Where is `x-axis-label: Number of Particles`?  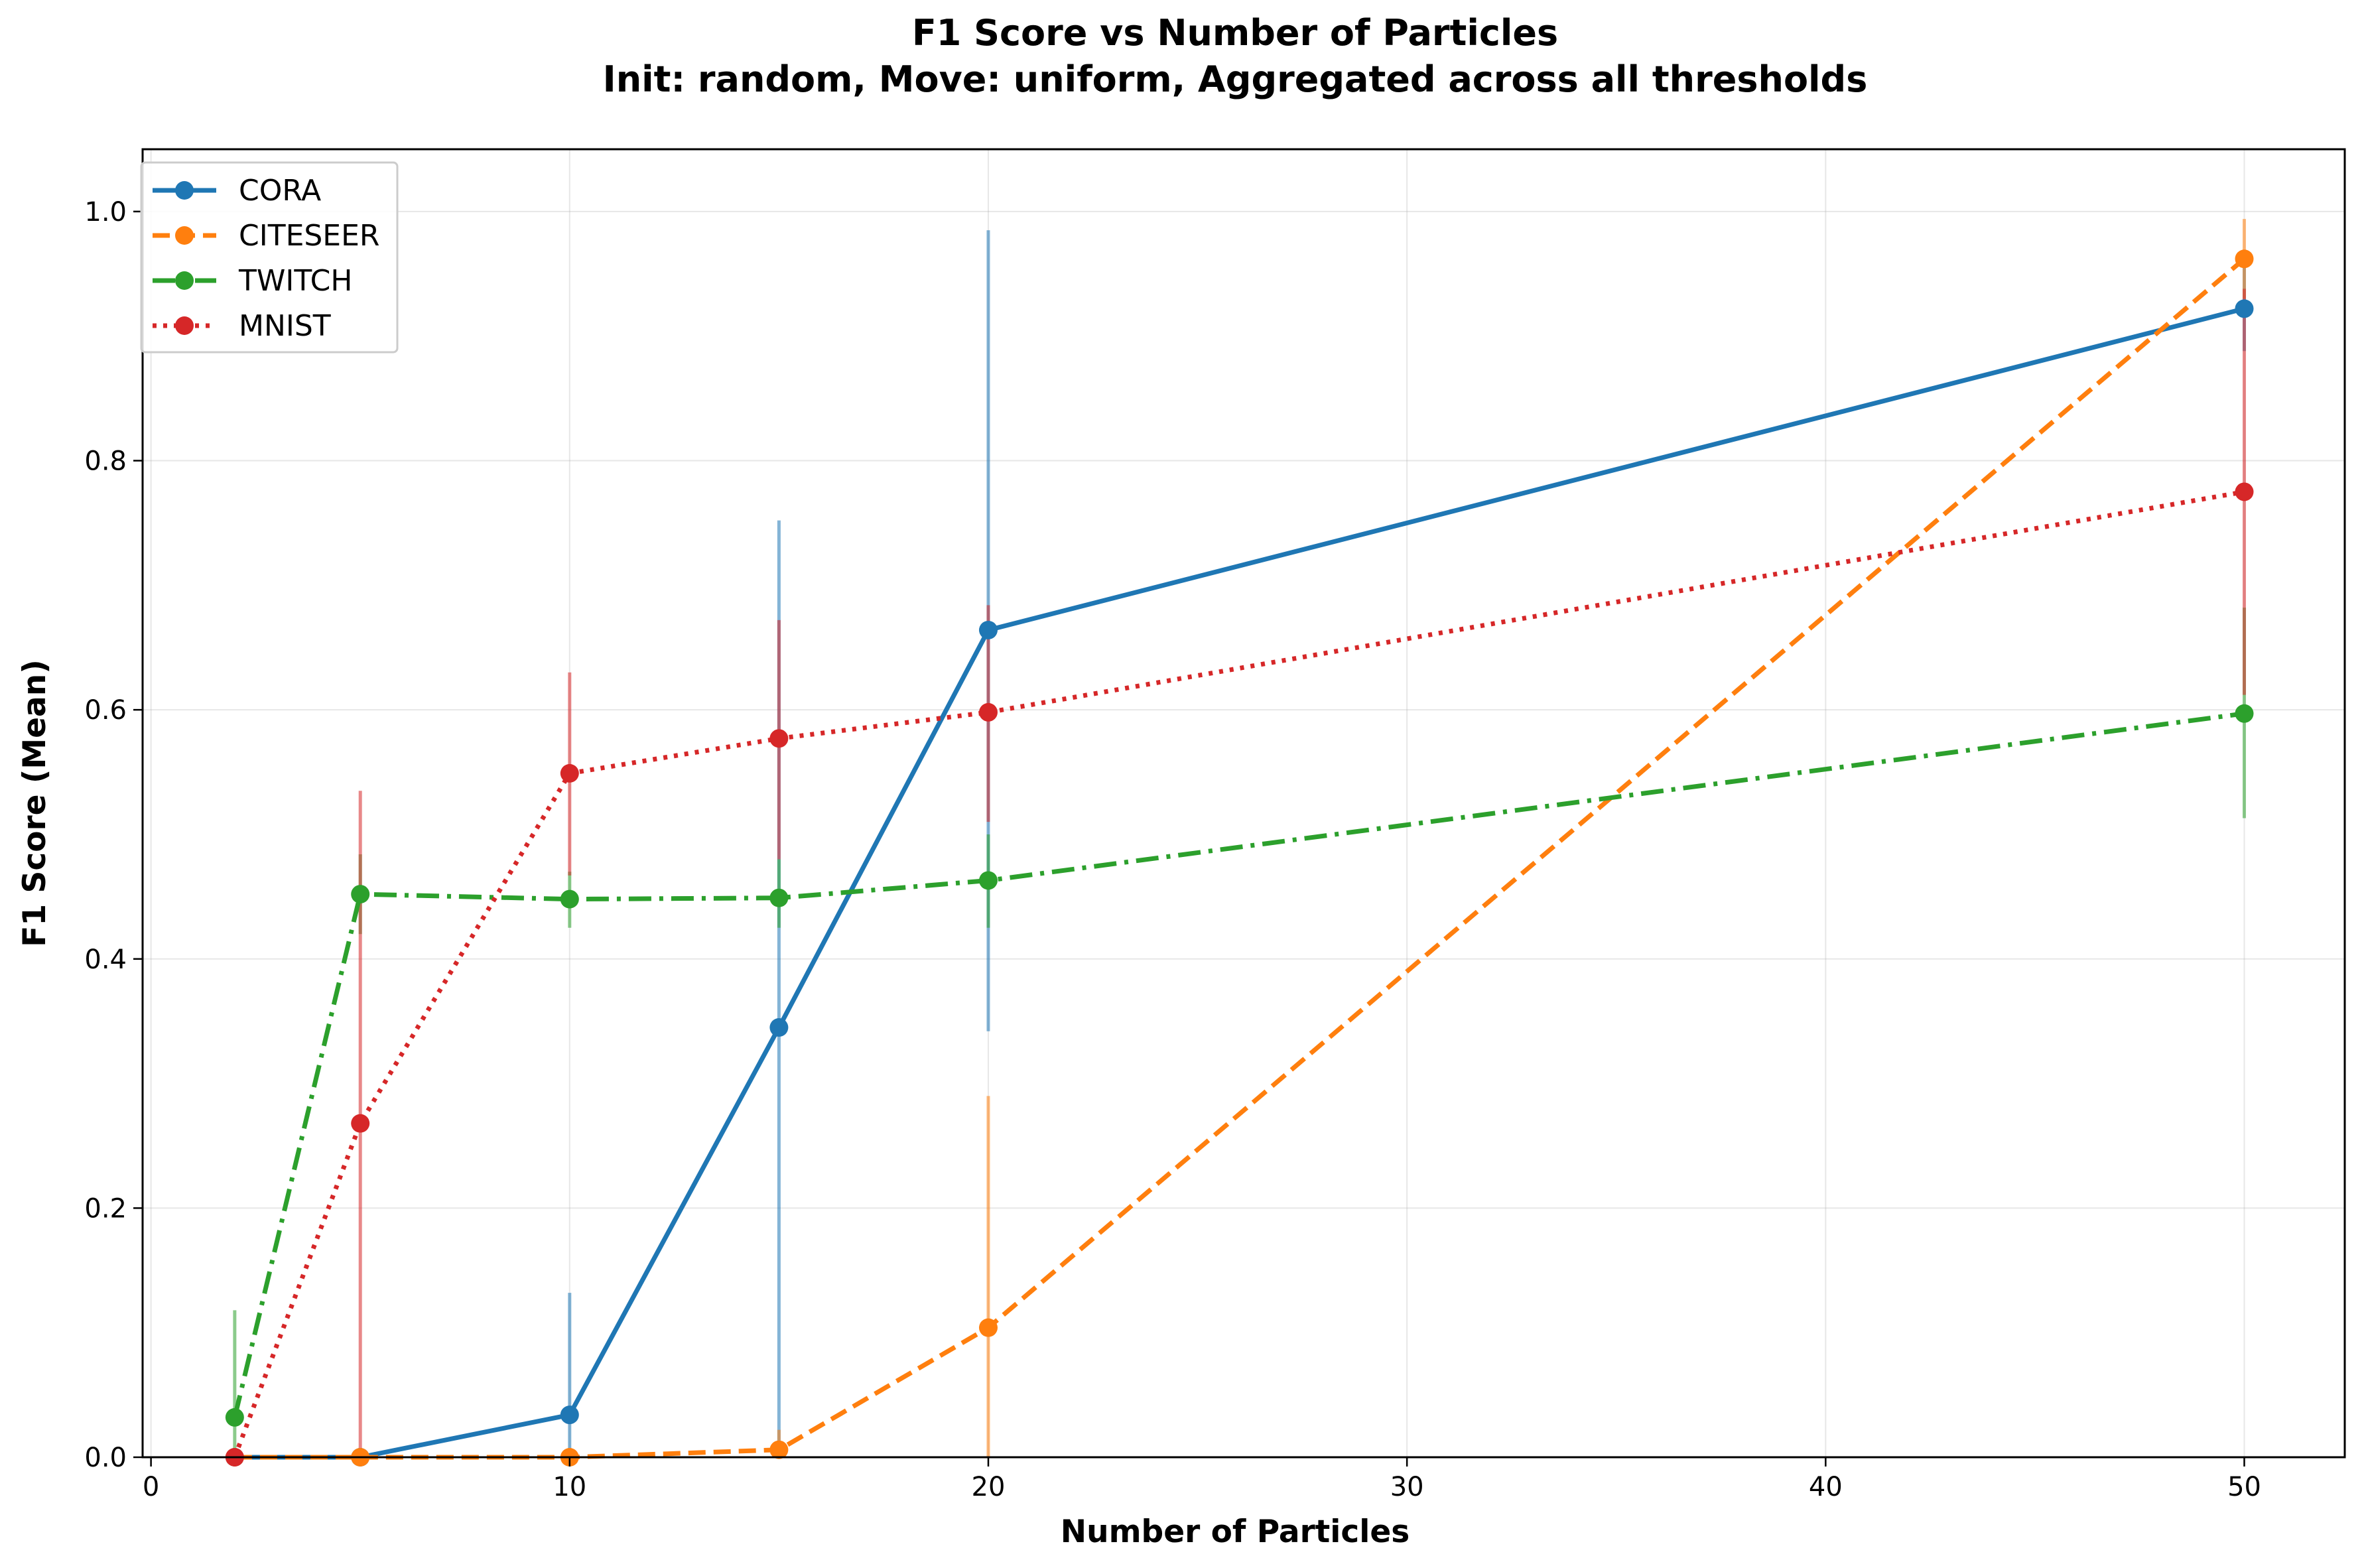
x-axis-label: Number of Particles is located at coordinates (1235, 1532).